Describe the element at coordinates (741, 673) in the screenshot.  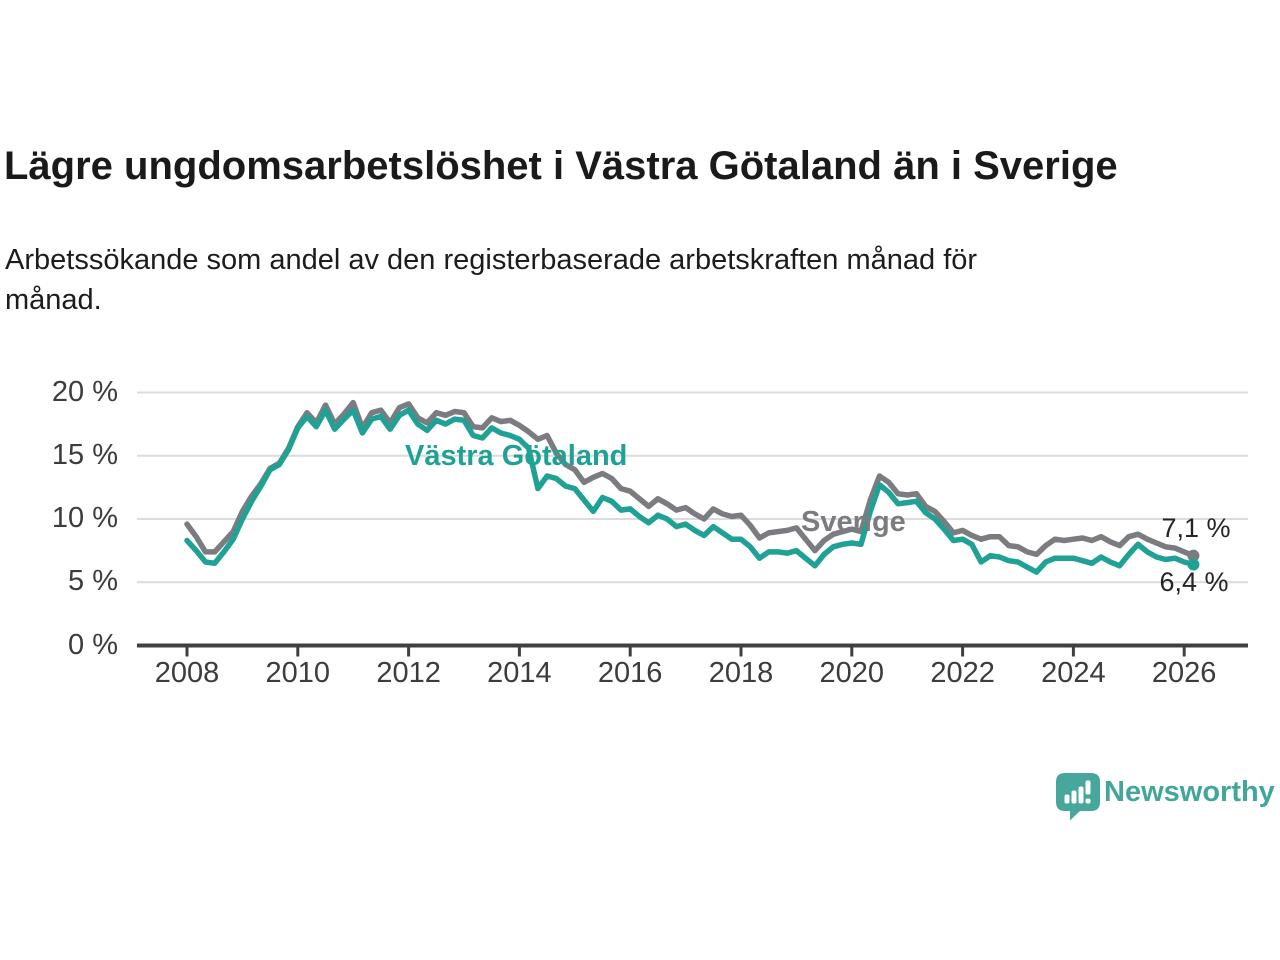
I see `x-tick-label: 2018` at that location.